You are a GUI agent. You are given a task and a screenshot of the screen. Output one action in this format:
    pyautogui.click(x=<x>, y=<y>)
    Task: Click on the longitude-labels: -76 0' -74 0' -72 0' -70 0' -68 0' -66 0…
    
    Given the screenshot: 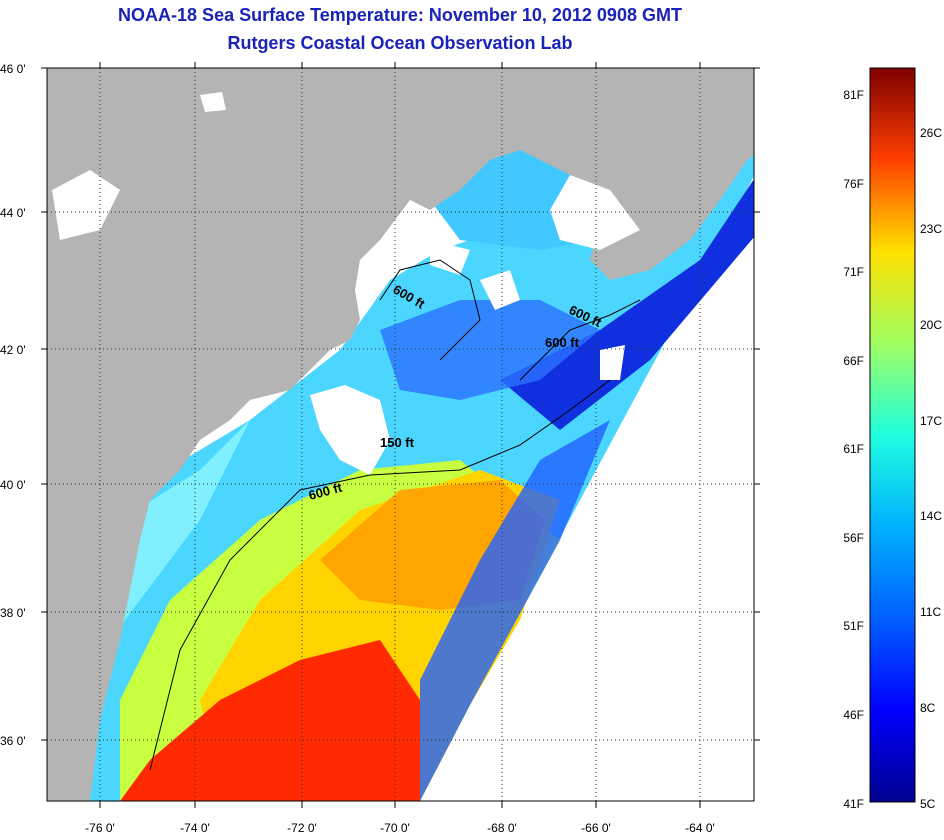 What is the action you would take?
    pyautogui.click(x=400, y=828)
    